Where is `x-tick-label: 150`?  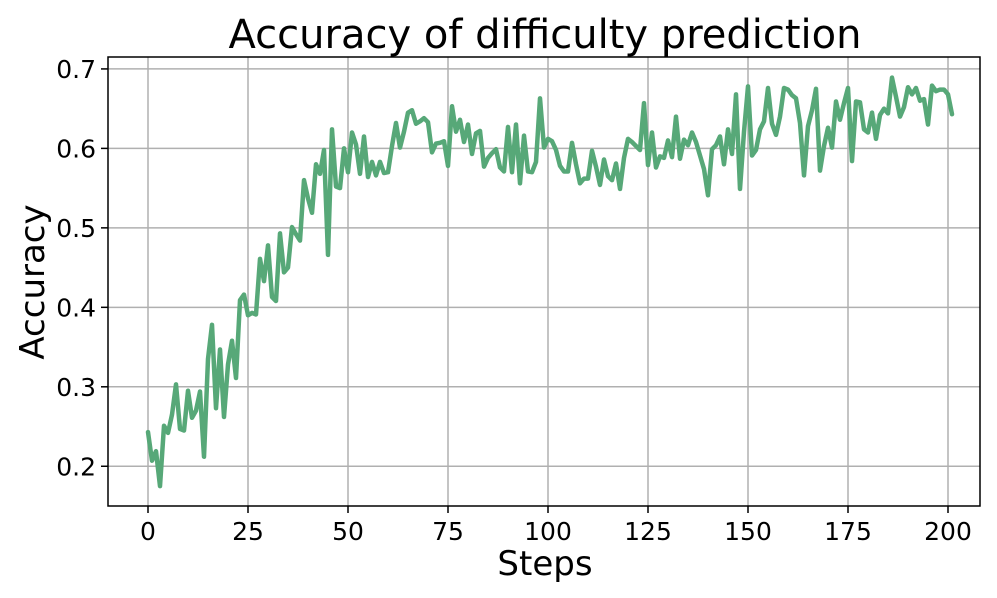 x-tick-label: 150 is located at coordinates (748, 531).